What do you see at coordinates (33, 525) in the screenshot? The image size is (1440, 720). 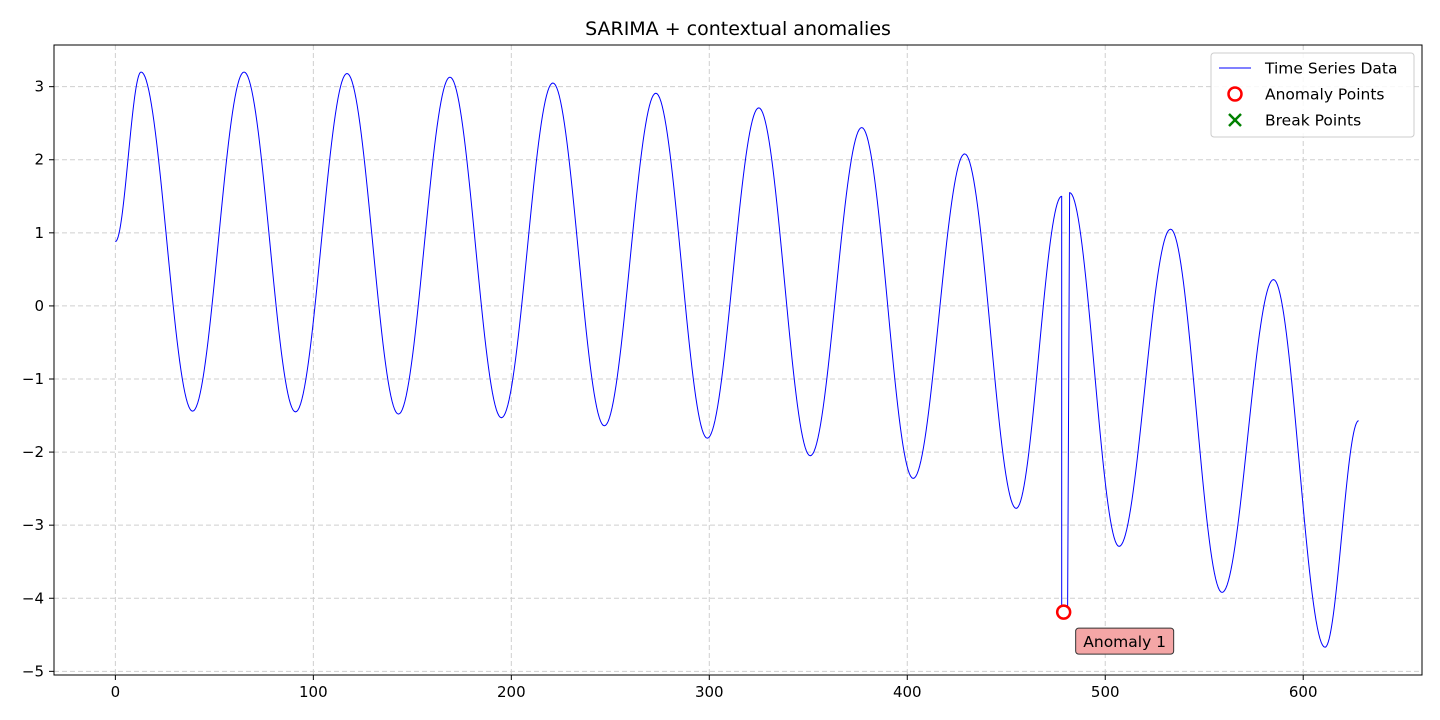 I see `y-tick-label: −3` at bounding box center [33, 525].